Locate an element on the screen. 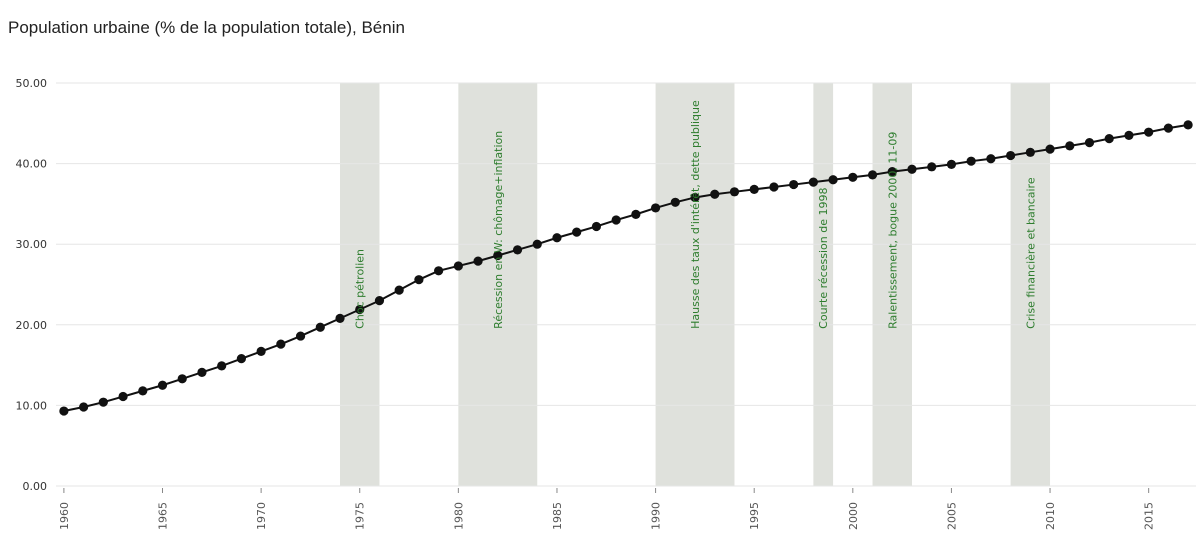 This screenshot has height=536, width=1196. band-label: Ralentissement, bogue 2000, 11-09 is located at coordinates (892, 230).